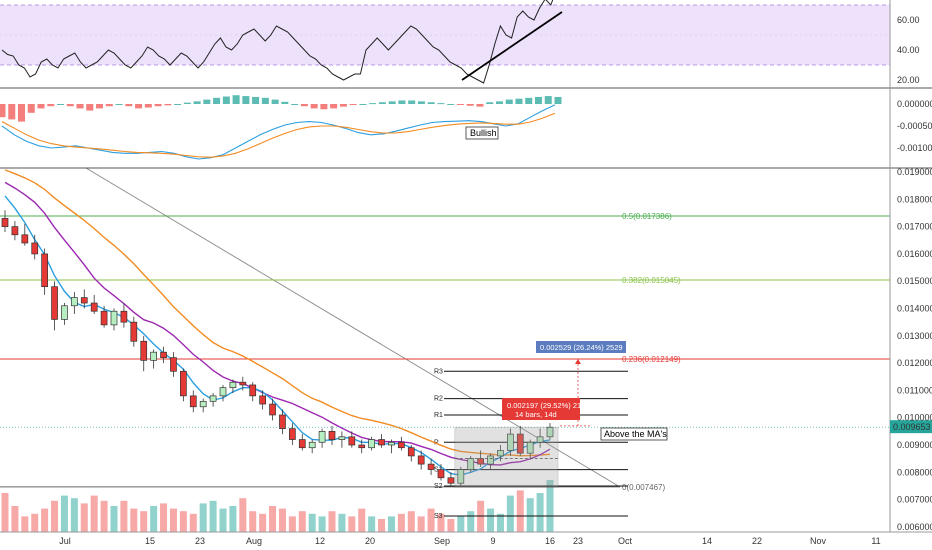 Image resolution: width=932 pixels, height=550 pixels. Describe the element at coordinates (370, 541) in the screenshot. I see `x-tick-label: 20` at that location.